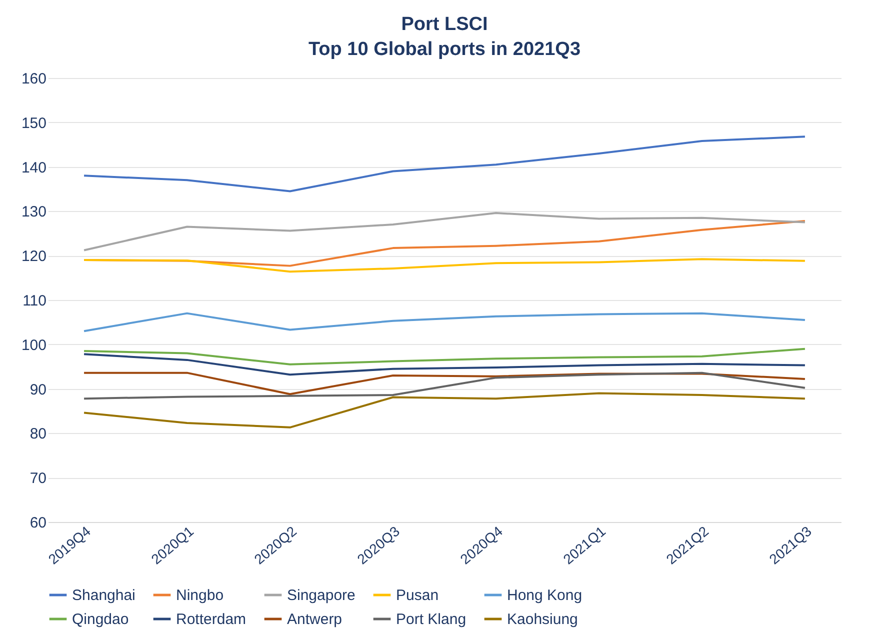 The image size is (871, 637). What do you see at coordinates (33, 212) in the screenshot?
I see `y-tick-label: 130` at bounding box center [33, 212].